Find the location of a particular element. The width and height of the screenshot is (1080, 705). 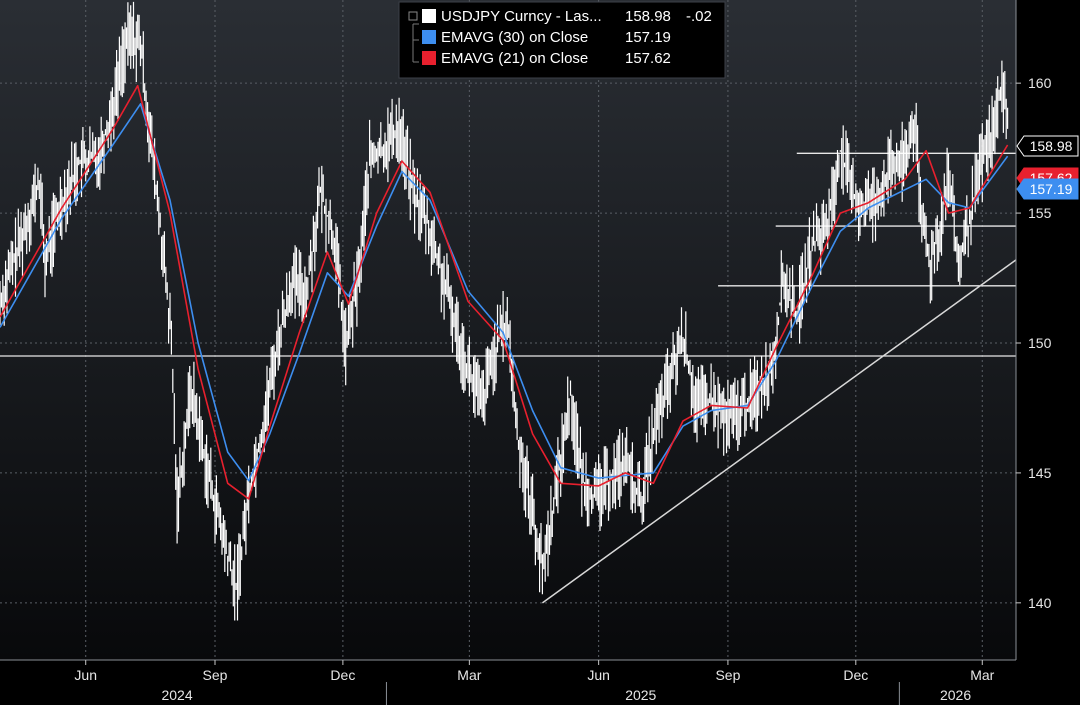

legend-box is located at coordinates (562, 40).